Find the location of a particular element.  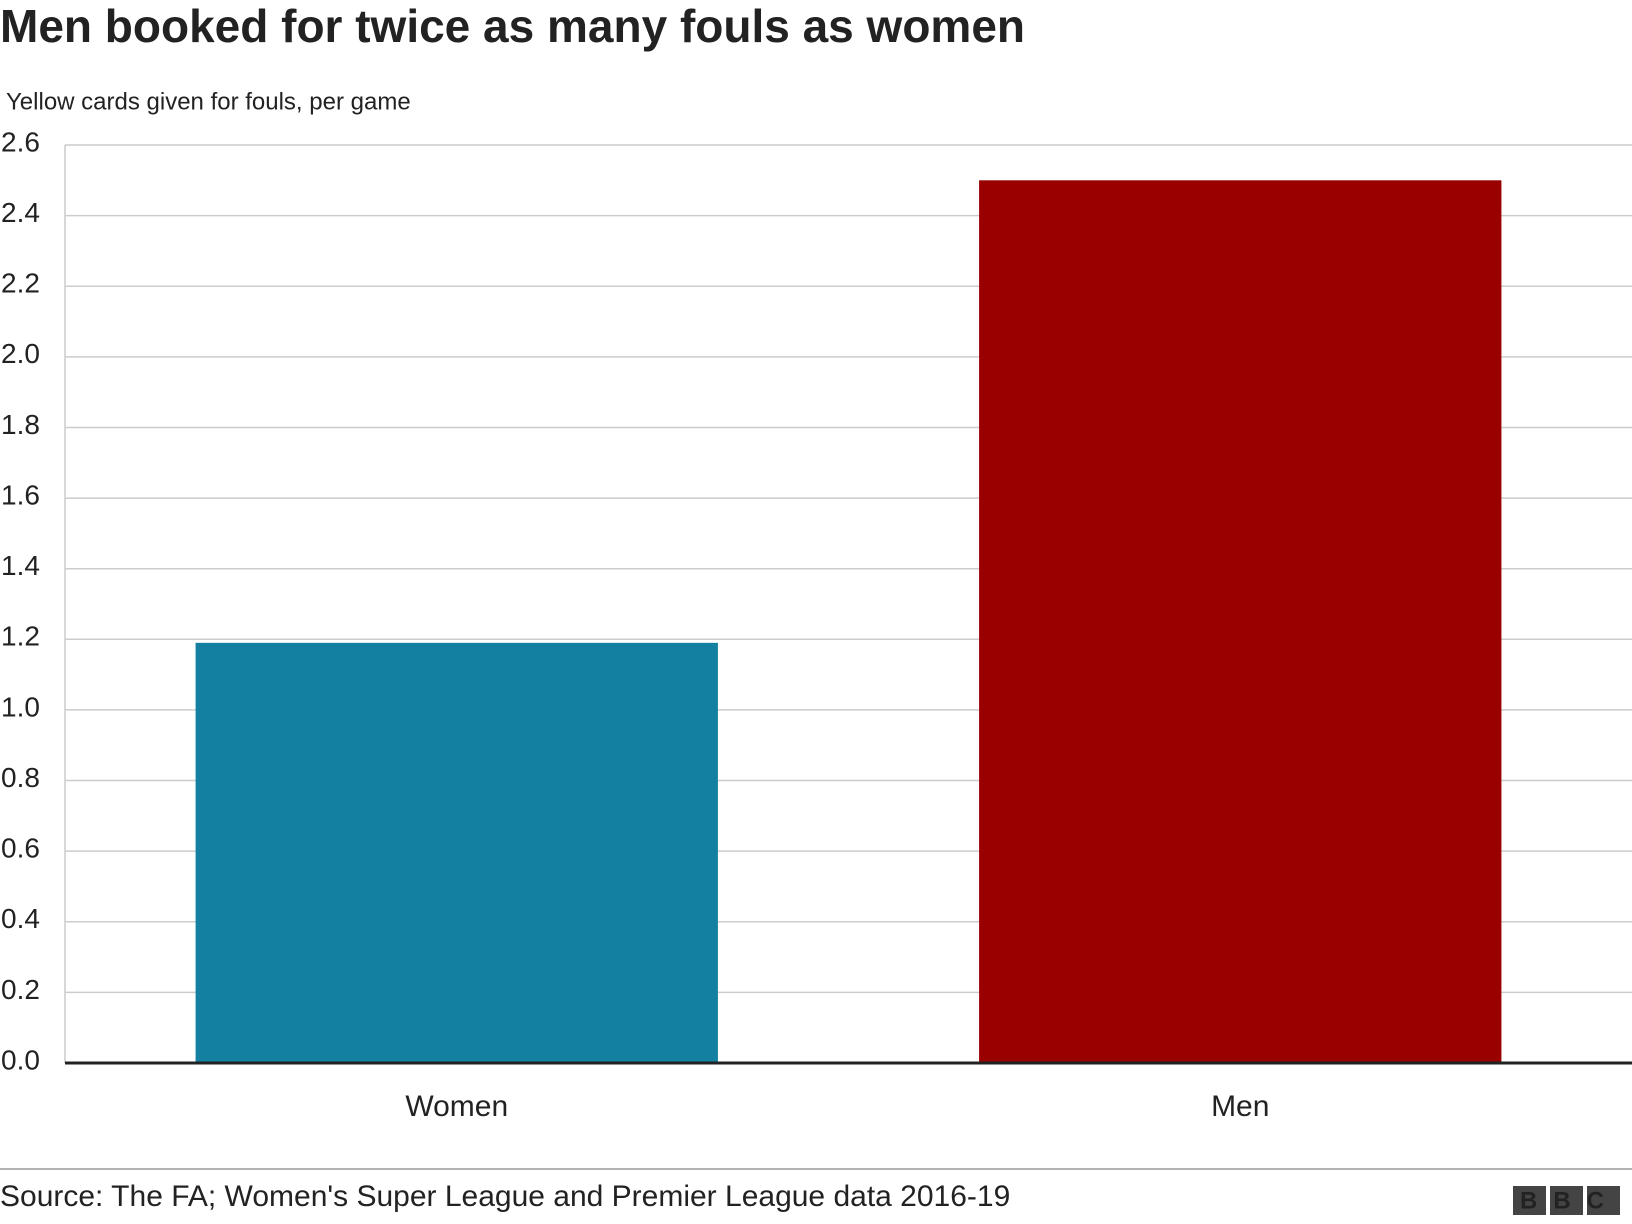

y-tick-label: 1.4 is located at coordinates (20, 565).